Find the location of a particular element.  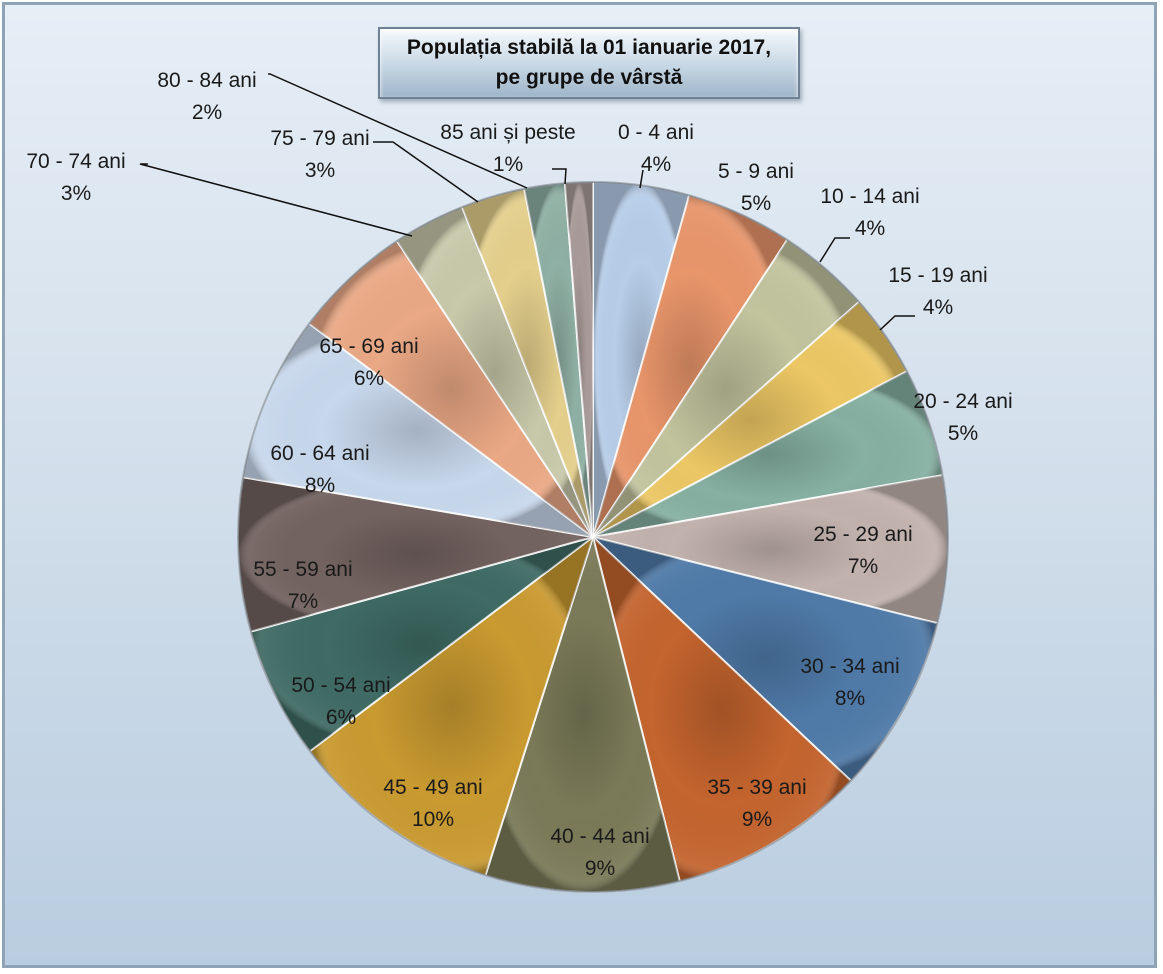

slice-65-69-ani-shading is located at coordinates (451, 389).